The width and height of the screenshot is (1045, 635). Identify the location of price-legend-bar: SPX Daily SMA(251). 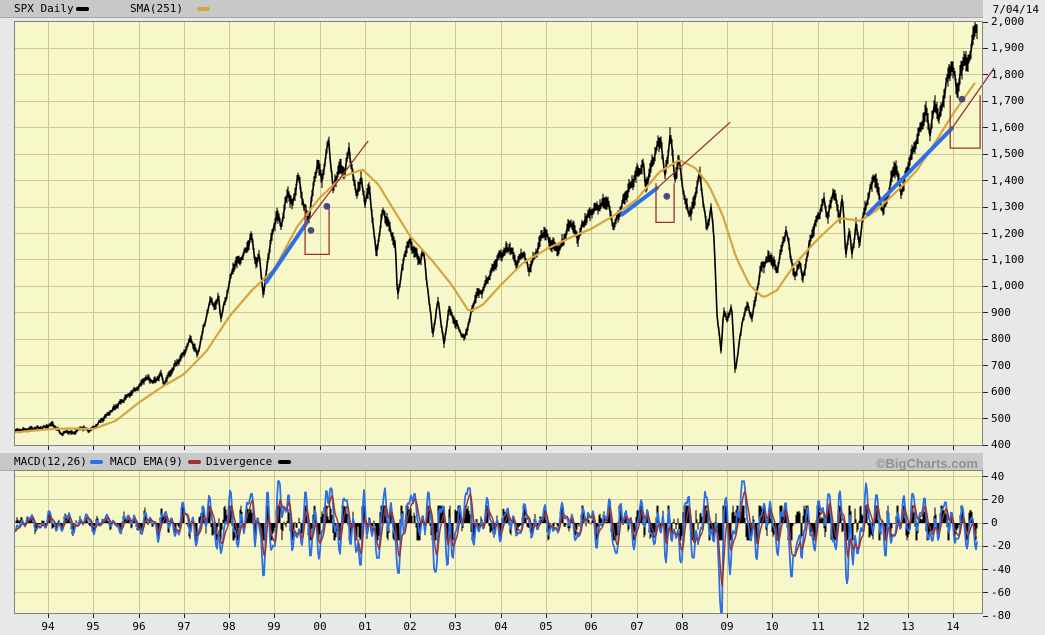
(491, 9).